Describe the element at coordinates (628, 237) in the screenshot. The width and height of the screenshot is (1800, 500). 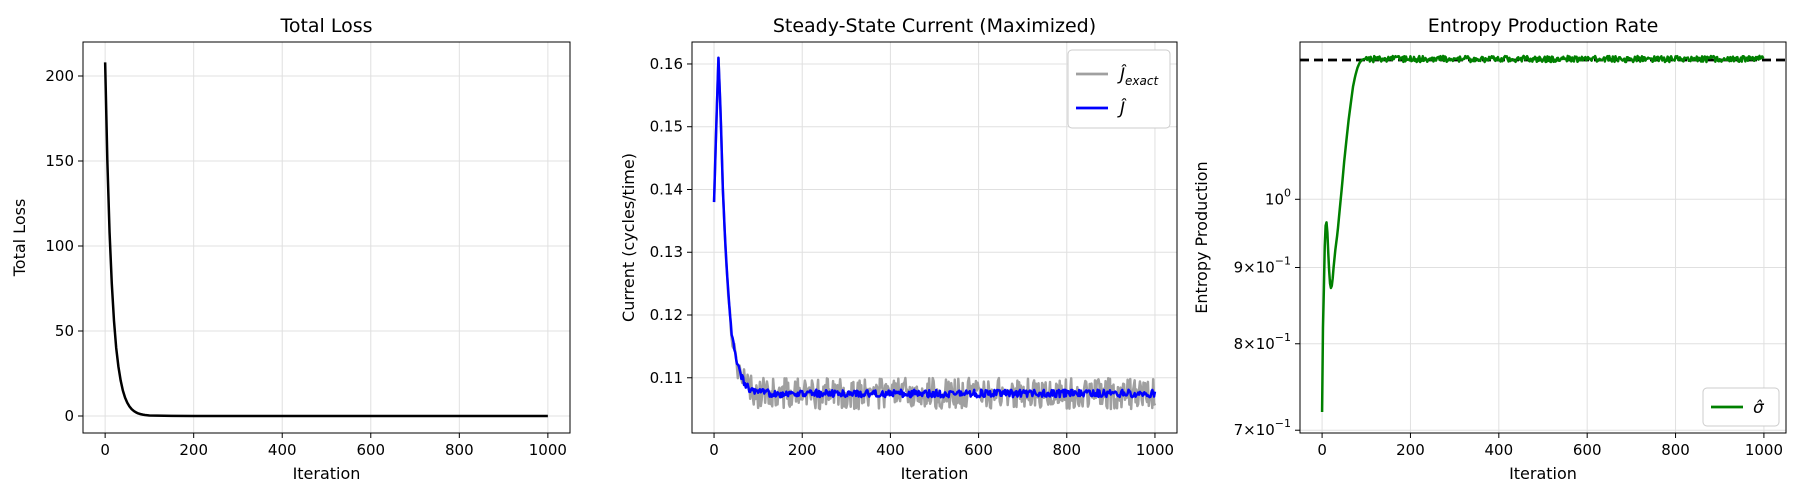
I see `y-axis-label: Current (cycles/time)` at that location.